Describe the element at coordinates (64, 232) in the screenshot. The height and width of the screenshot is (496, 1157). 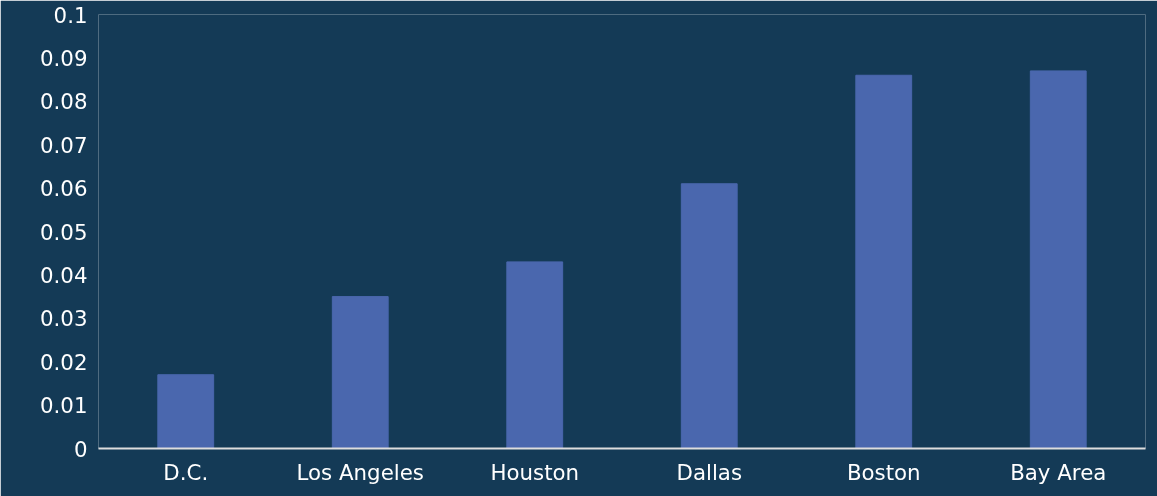
I see `y-tick-label: 0.05` at that location.